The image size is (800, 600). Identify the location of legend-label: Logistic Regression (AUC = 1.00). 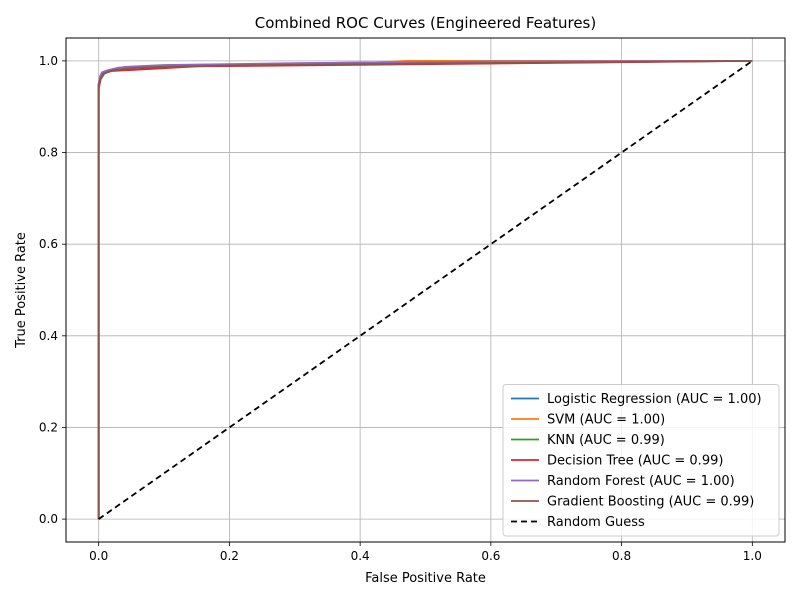
(654, 399).